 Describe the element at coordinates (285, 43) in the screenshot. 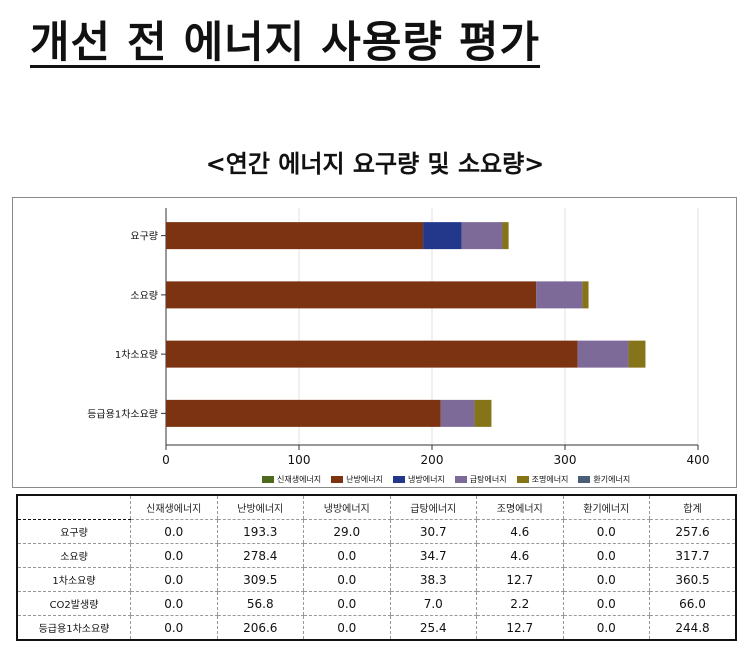

I see `page-title: 개선 전 에너지 사용량 평가` at that location.